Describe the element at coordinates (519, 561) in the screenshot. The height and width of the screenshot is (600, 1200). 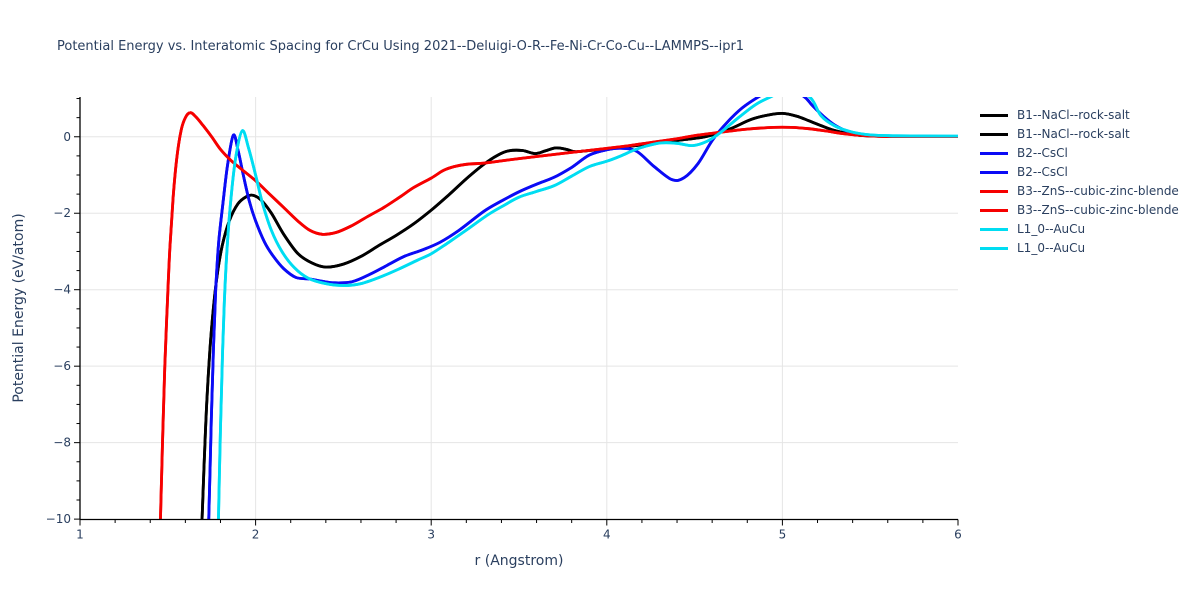
I see `x-axis-title: r (Angstrom)` at that location.